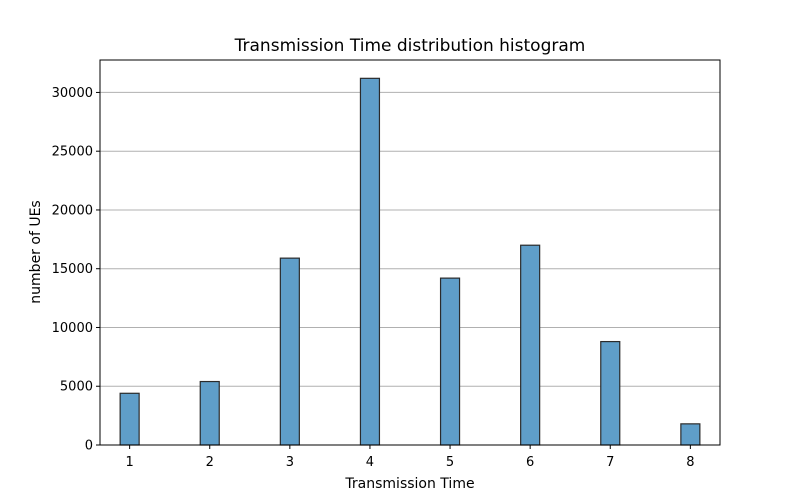 The height and width of the screenshot is (500, 800). What do you see at coordinates (370, 462) in the screenshot?
I see `x-tick-label: 4` at bounding box center [370, 462].